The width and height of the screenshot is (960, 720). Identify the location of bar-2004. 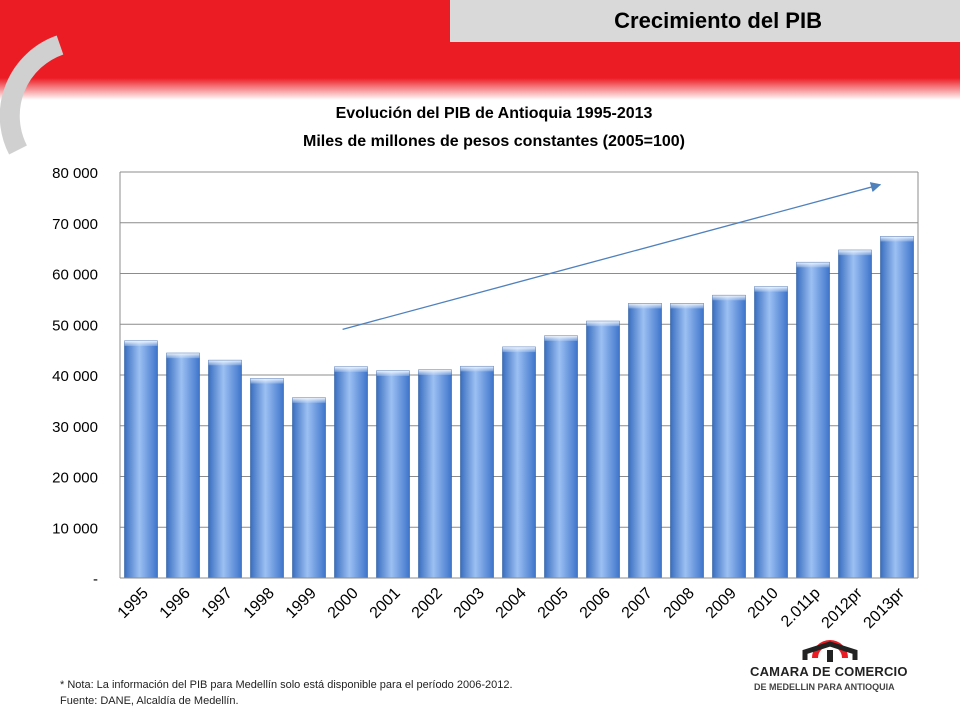
(519, 462).